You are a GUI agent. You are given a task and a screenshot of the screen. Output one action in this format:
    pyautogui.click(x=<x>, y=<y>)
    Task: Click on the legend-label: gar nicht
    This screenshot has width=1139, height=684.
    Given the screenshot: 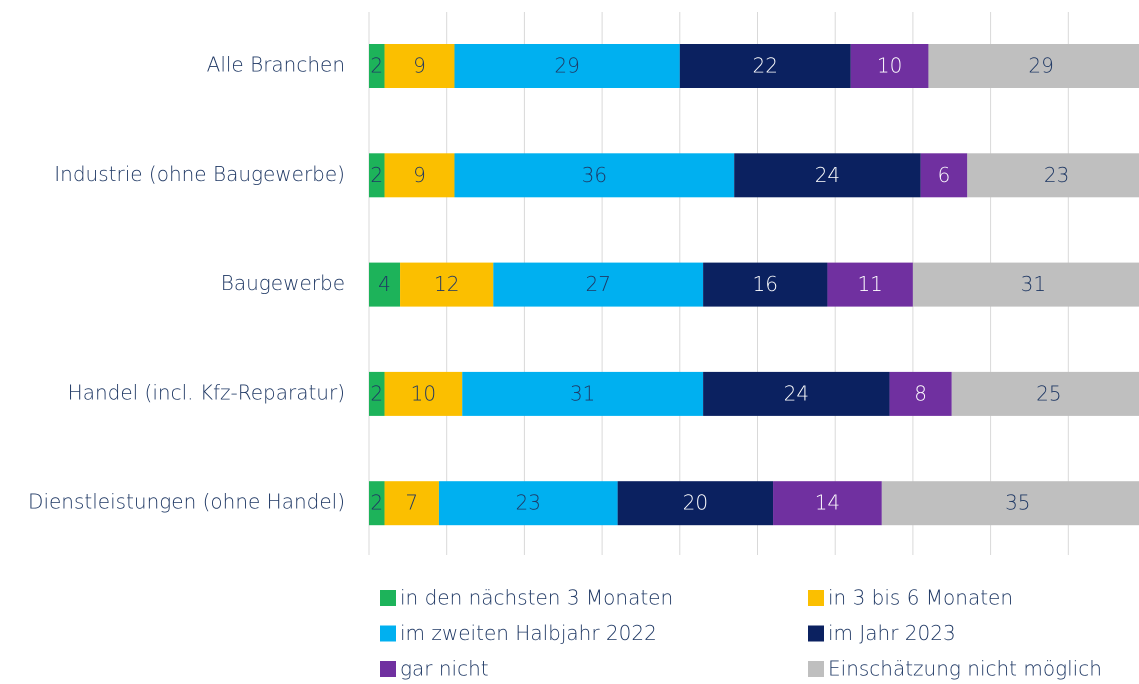 What is the action you would take?
    pyautogui.click(x=444, y=669)
    